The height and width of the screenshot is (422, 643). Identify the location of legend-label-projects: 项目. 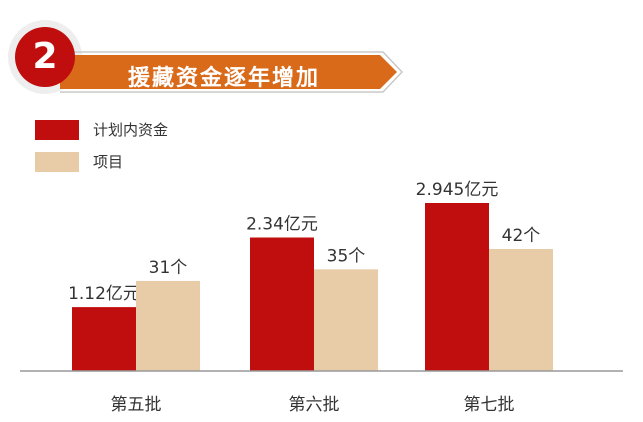
(108, 162).